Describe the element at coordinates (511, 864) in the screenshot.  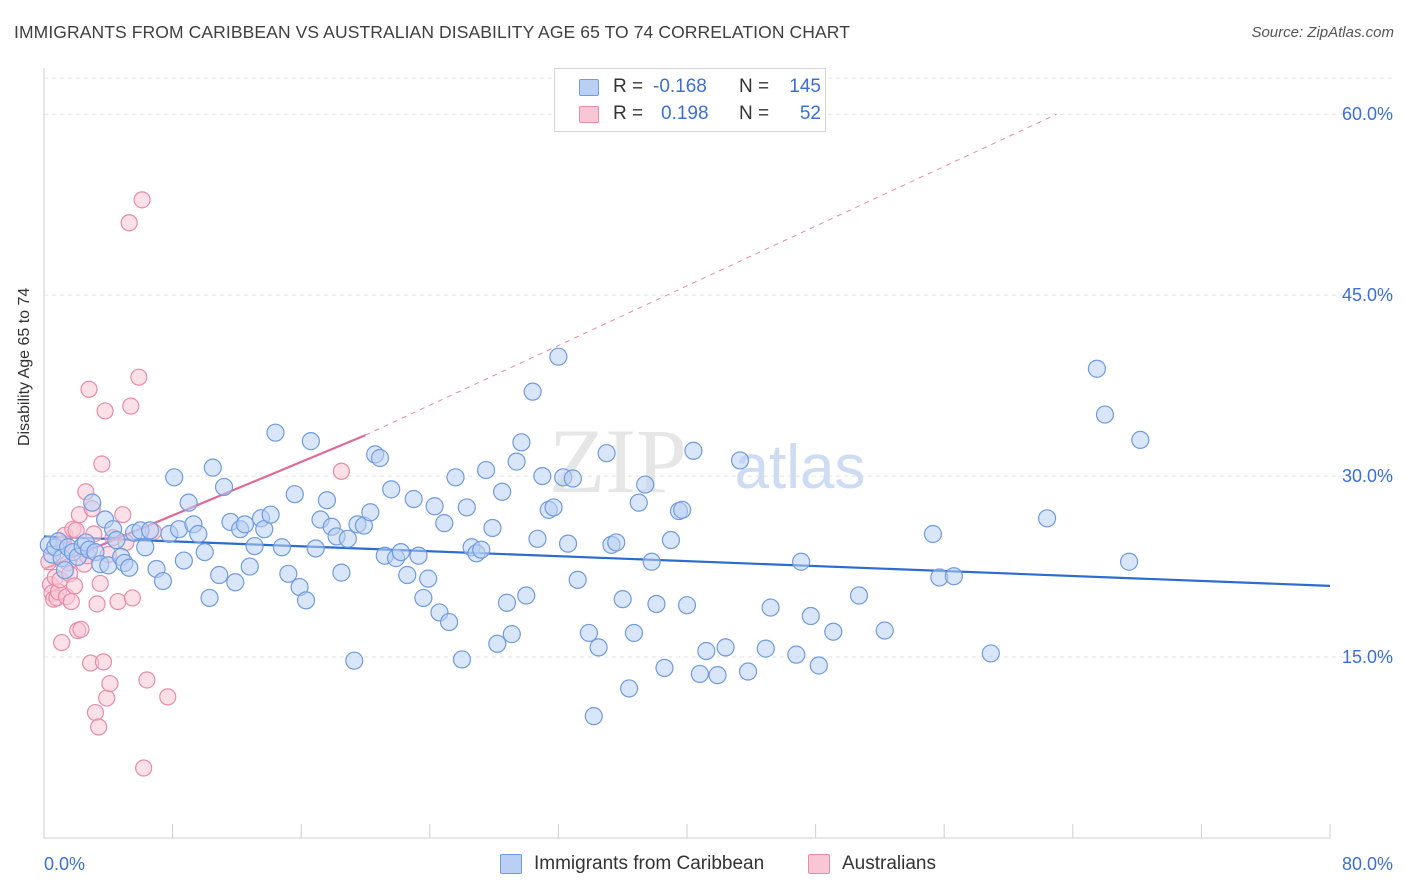
I see `bottom-legend-swatch-blue` at that location.